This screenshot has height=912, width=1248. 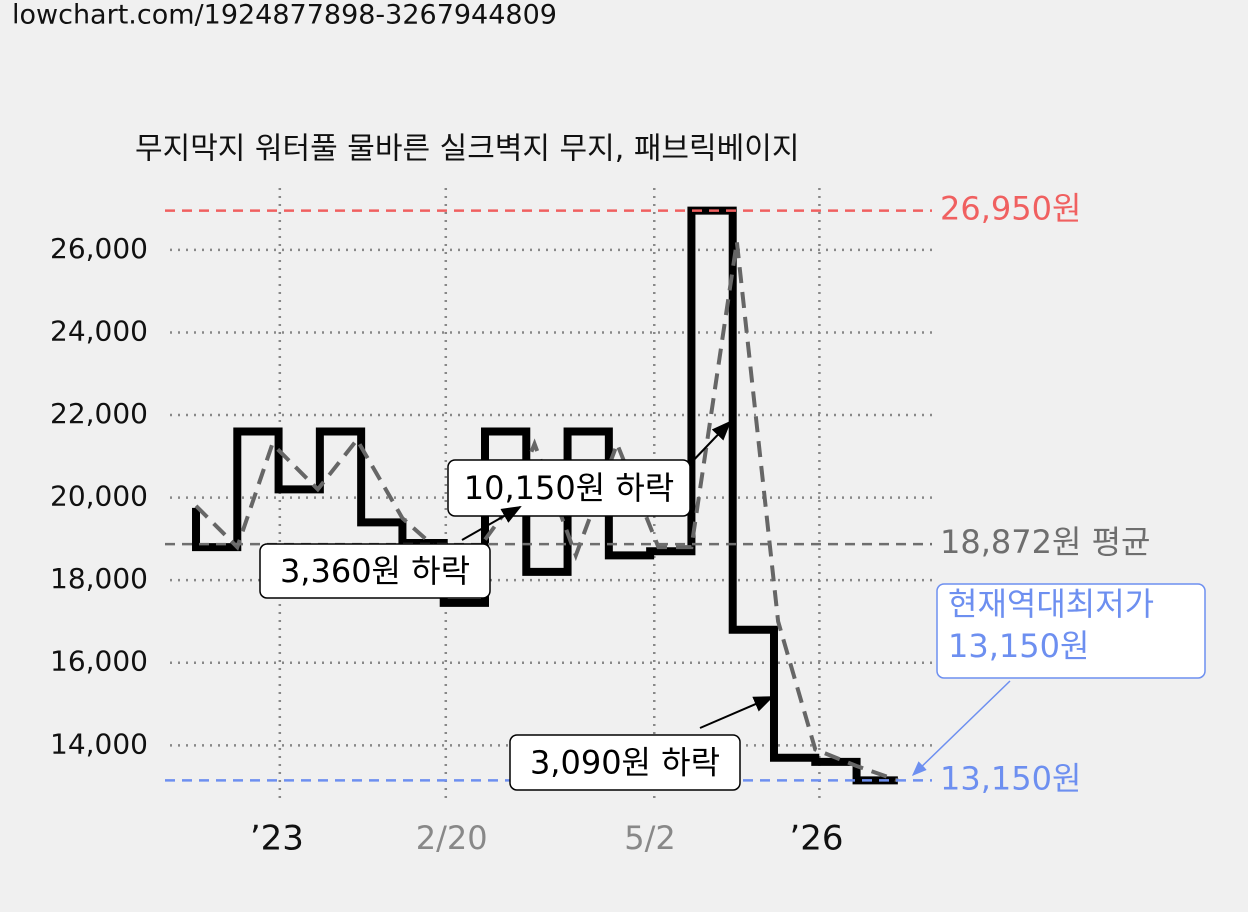 What do you see at coordinates (99, 578) in the screenshot?
I see `y-tick-label: 18,000` at bounding box center [99, 578].